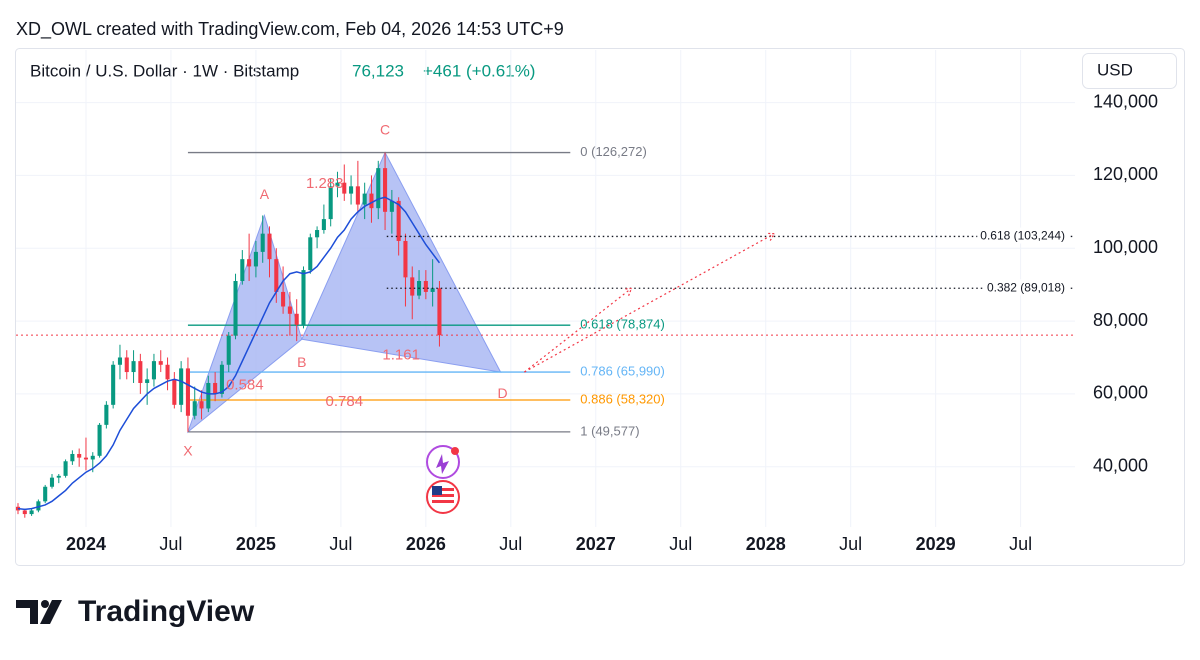 The image size is (1200, 660). What do you see at coordinates (609, 430) in the screenshot?
I see `fib-label: 1 (49,577)` at bounding box center [609, 430].